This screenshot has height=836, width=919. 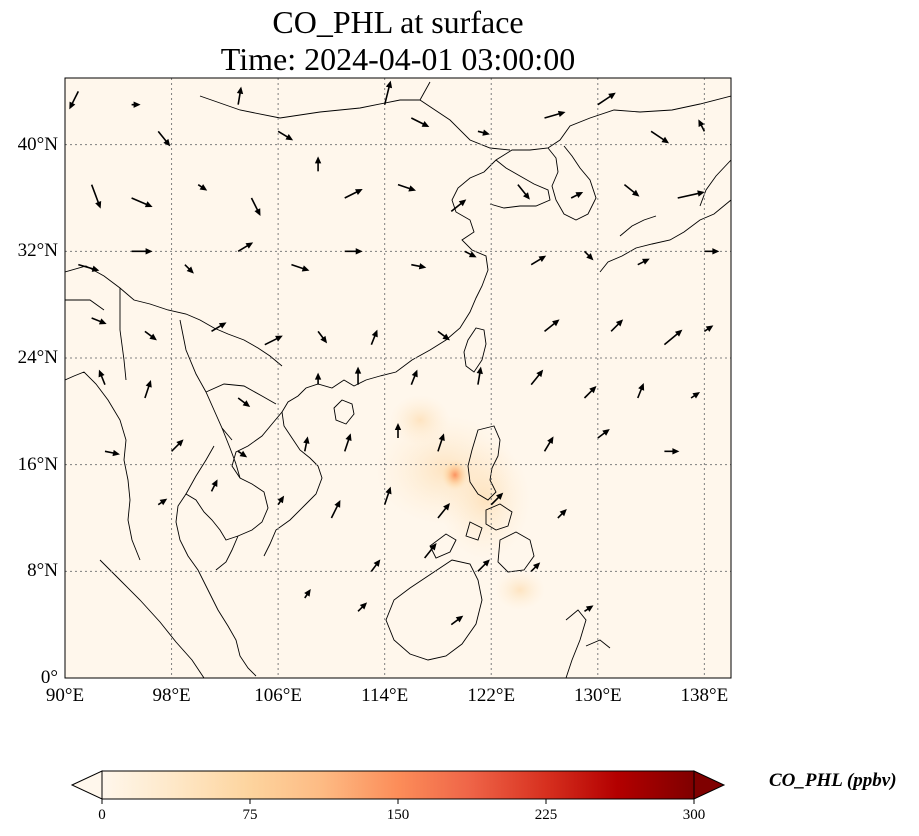 I want to click on colorbar-extend-min, so click(x=86, y=785).